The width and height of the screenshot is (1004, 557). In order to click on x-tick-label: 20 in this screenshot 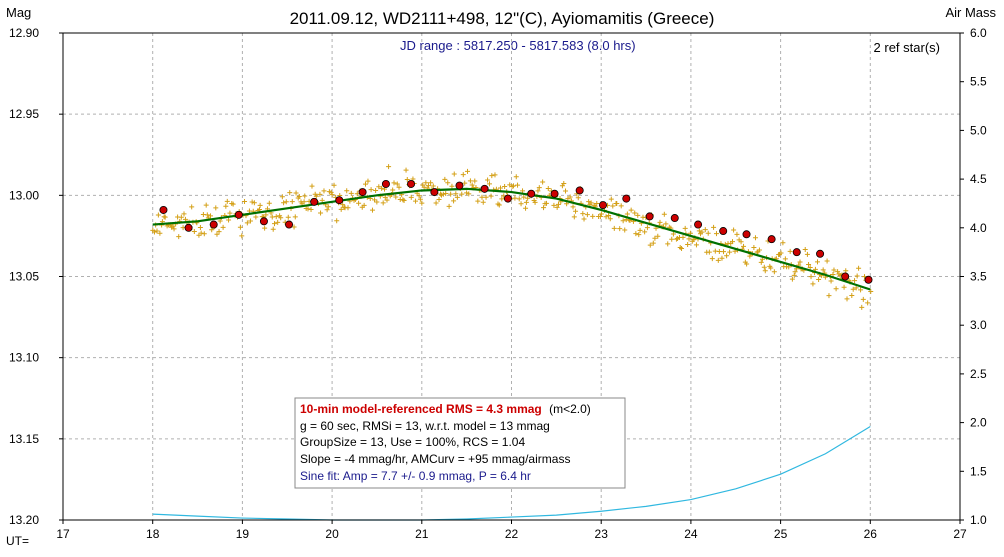, I will do `click(332, 534)`.